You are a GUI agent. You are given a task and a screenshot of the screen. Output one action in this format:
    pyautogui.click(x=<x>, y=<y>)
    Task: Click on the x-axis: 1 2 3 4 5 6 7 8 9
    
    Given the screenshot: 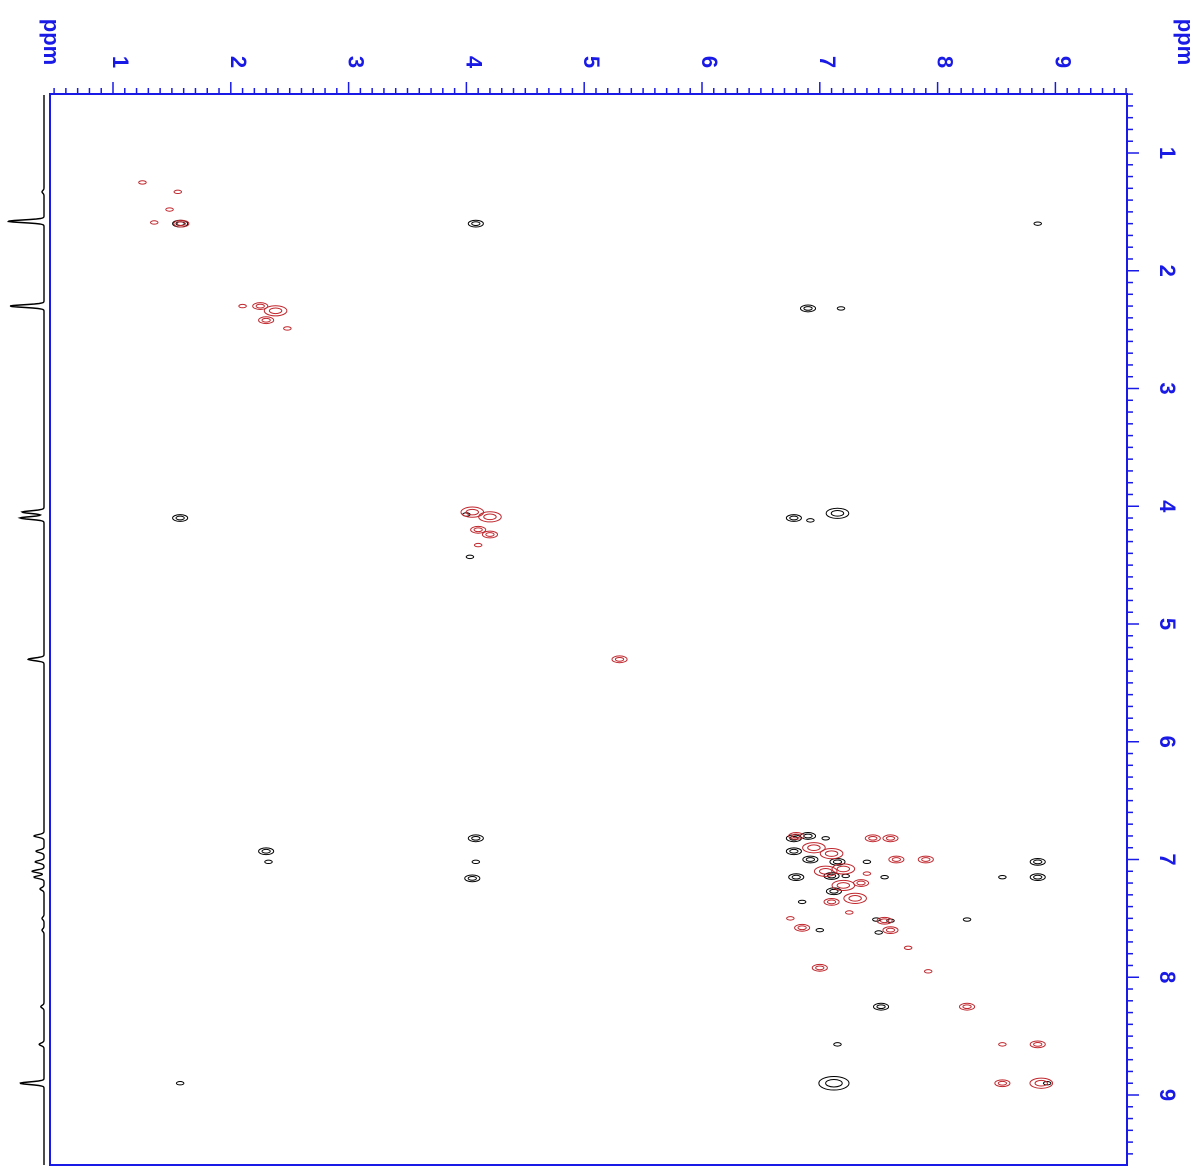 What is the action you would take?
    pyautogui.click(x=590, y=75)
    